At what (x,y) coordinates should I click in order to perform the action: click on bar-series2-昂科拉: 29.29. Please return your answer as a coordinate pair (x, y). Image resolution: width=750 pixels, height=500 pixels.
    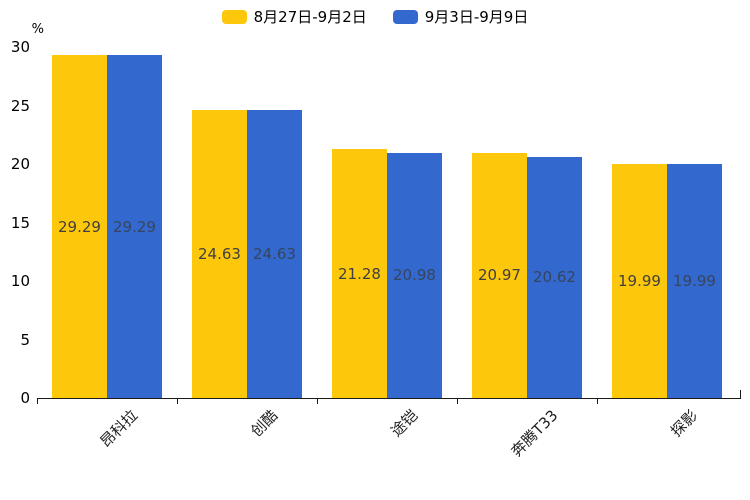
    Looking at the image, I should click on (134, 226).